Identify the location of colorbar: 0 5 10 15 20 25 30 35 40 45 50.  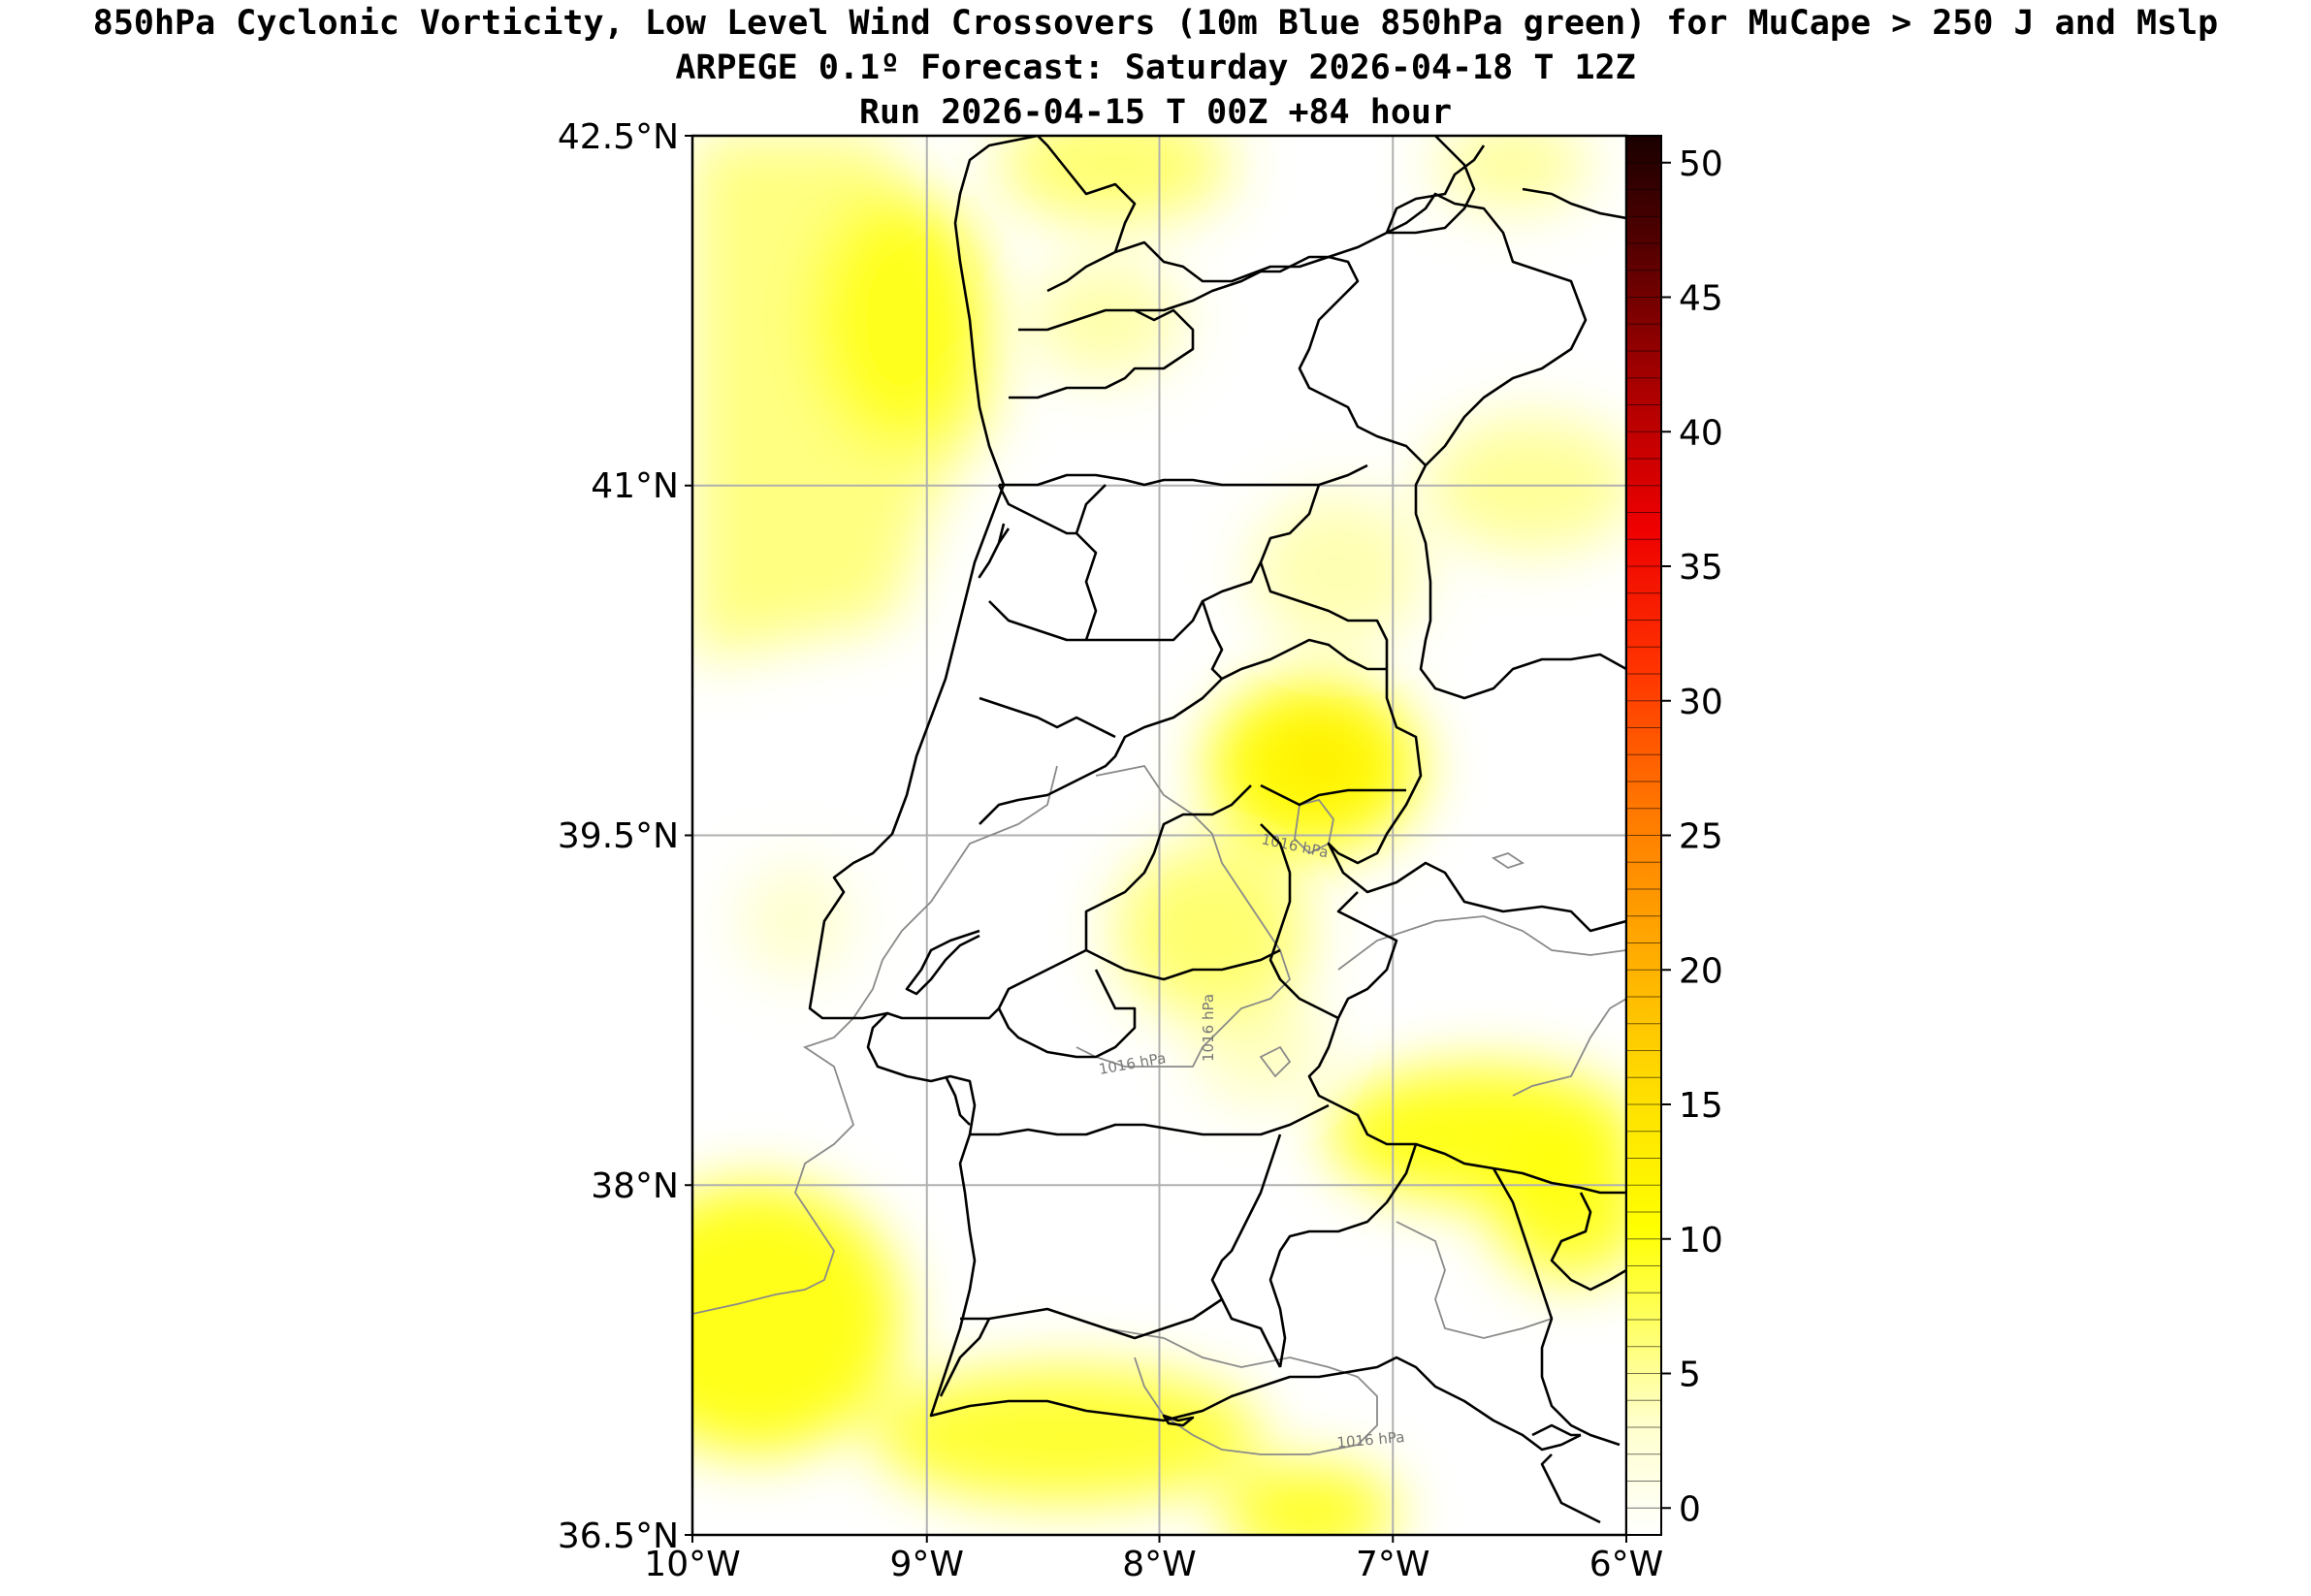
(1674, 835).